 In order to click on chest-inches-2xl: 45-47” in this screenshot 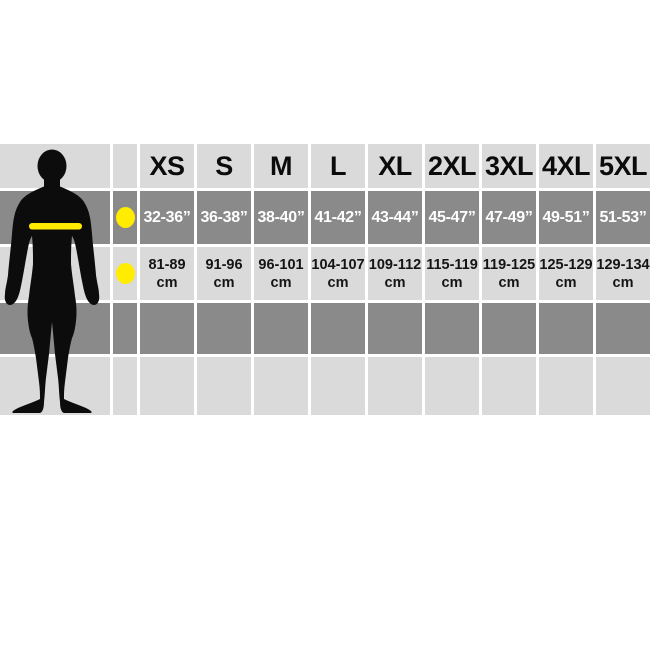, I will do `click(452, 217)`.